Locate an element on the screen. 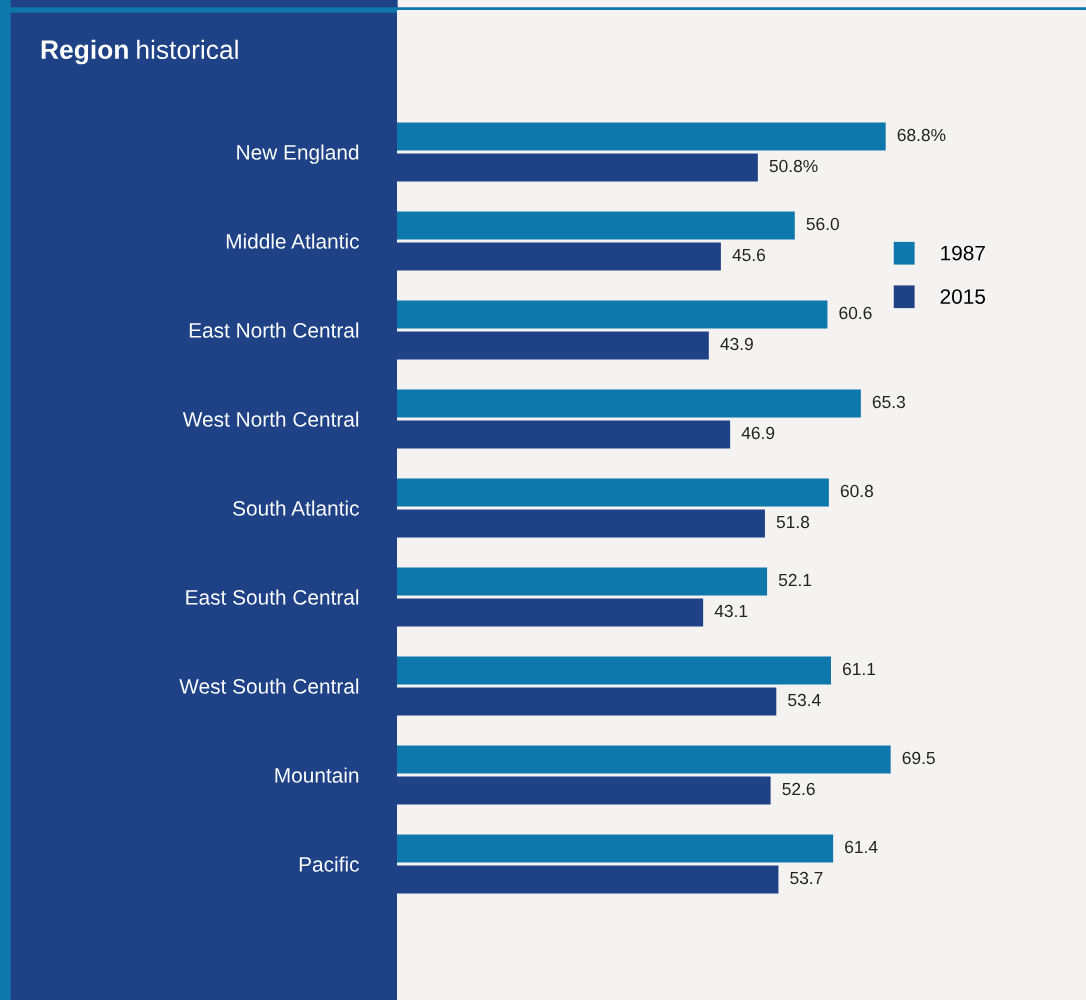  data-label: 46.9 is located at coordinates (758, 433).